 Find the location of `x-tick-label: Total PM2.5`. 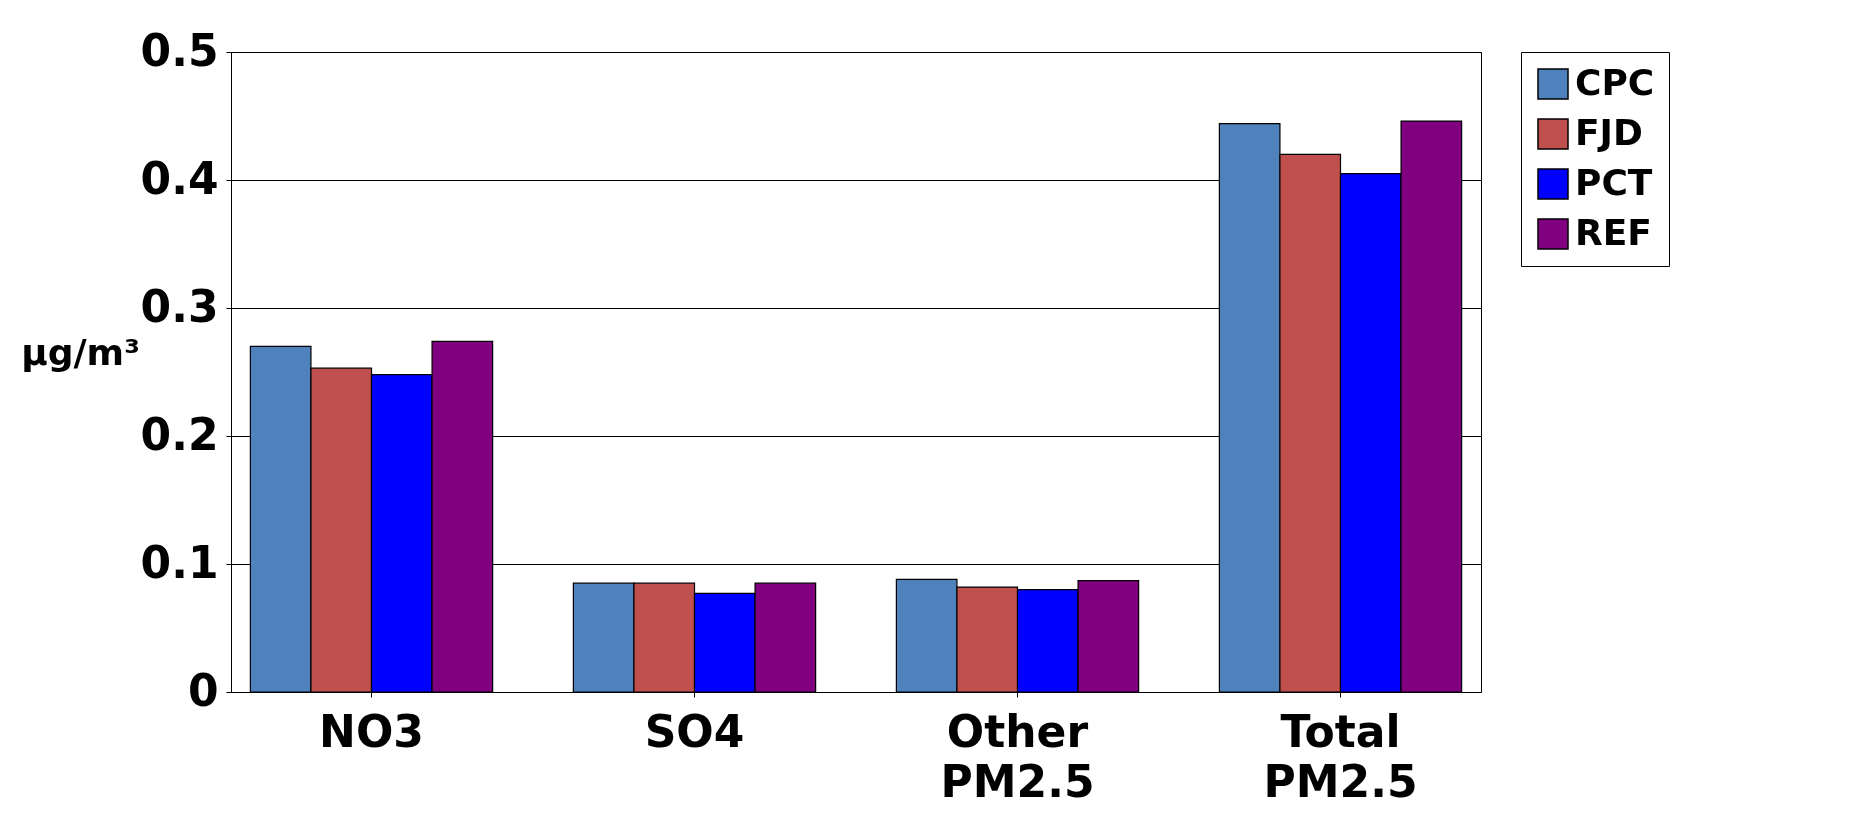

x-tick-label: Total PM2.5 is located at coordinates (1340, 756).